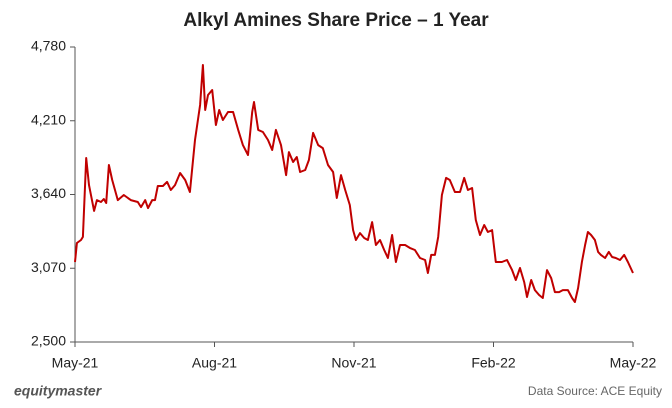  What do you see at coordinates (48, 267) in the screenshot?
I see `y-tick-label: 3,070` at bounding box center [48, 267].